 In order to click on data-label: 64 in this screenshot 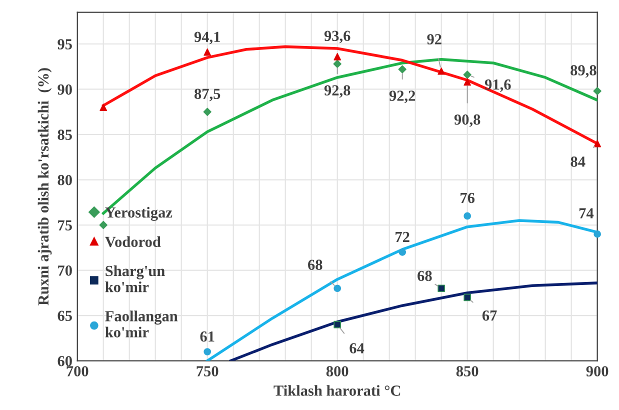, I will do `click(357, 348)`.